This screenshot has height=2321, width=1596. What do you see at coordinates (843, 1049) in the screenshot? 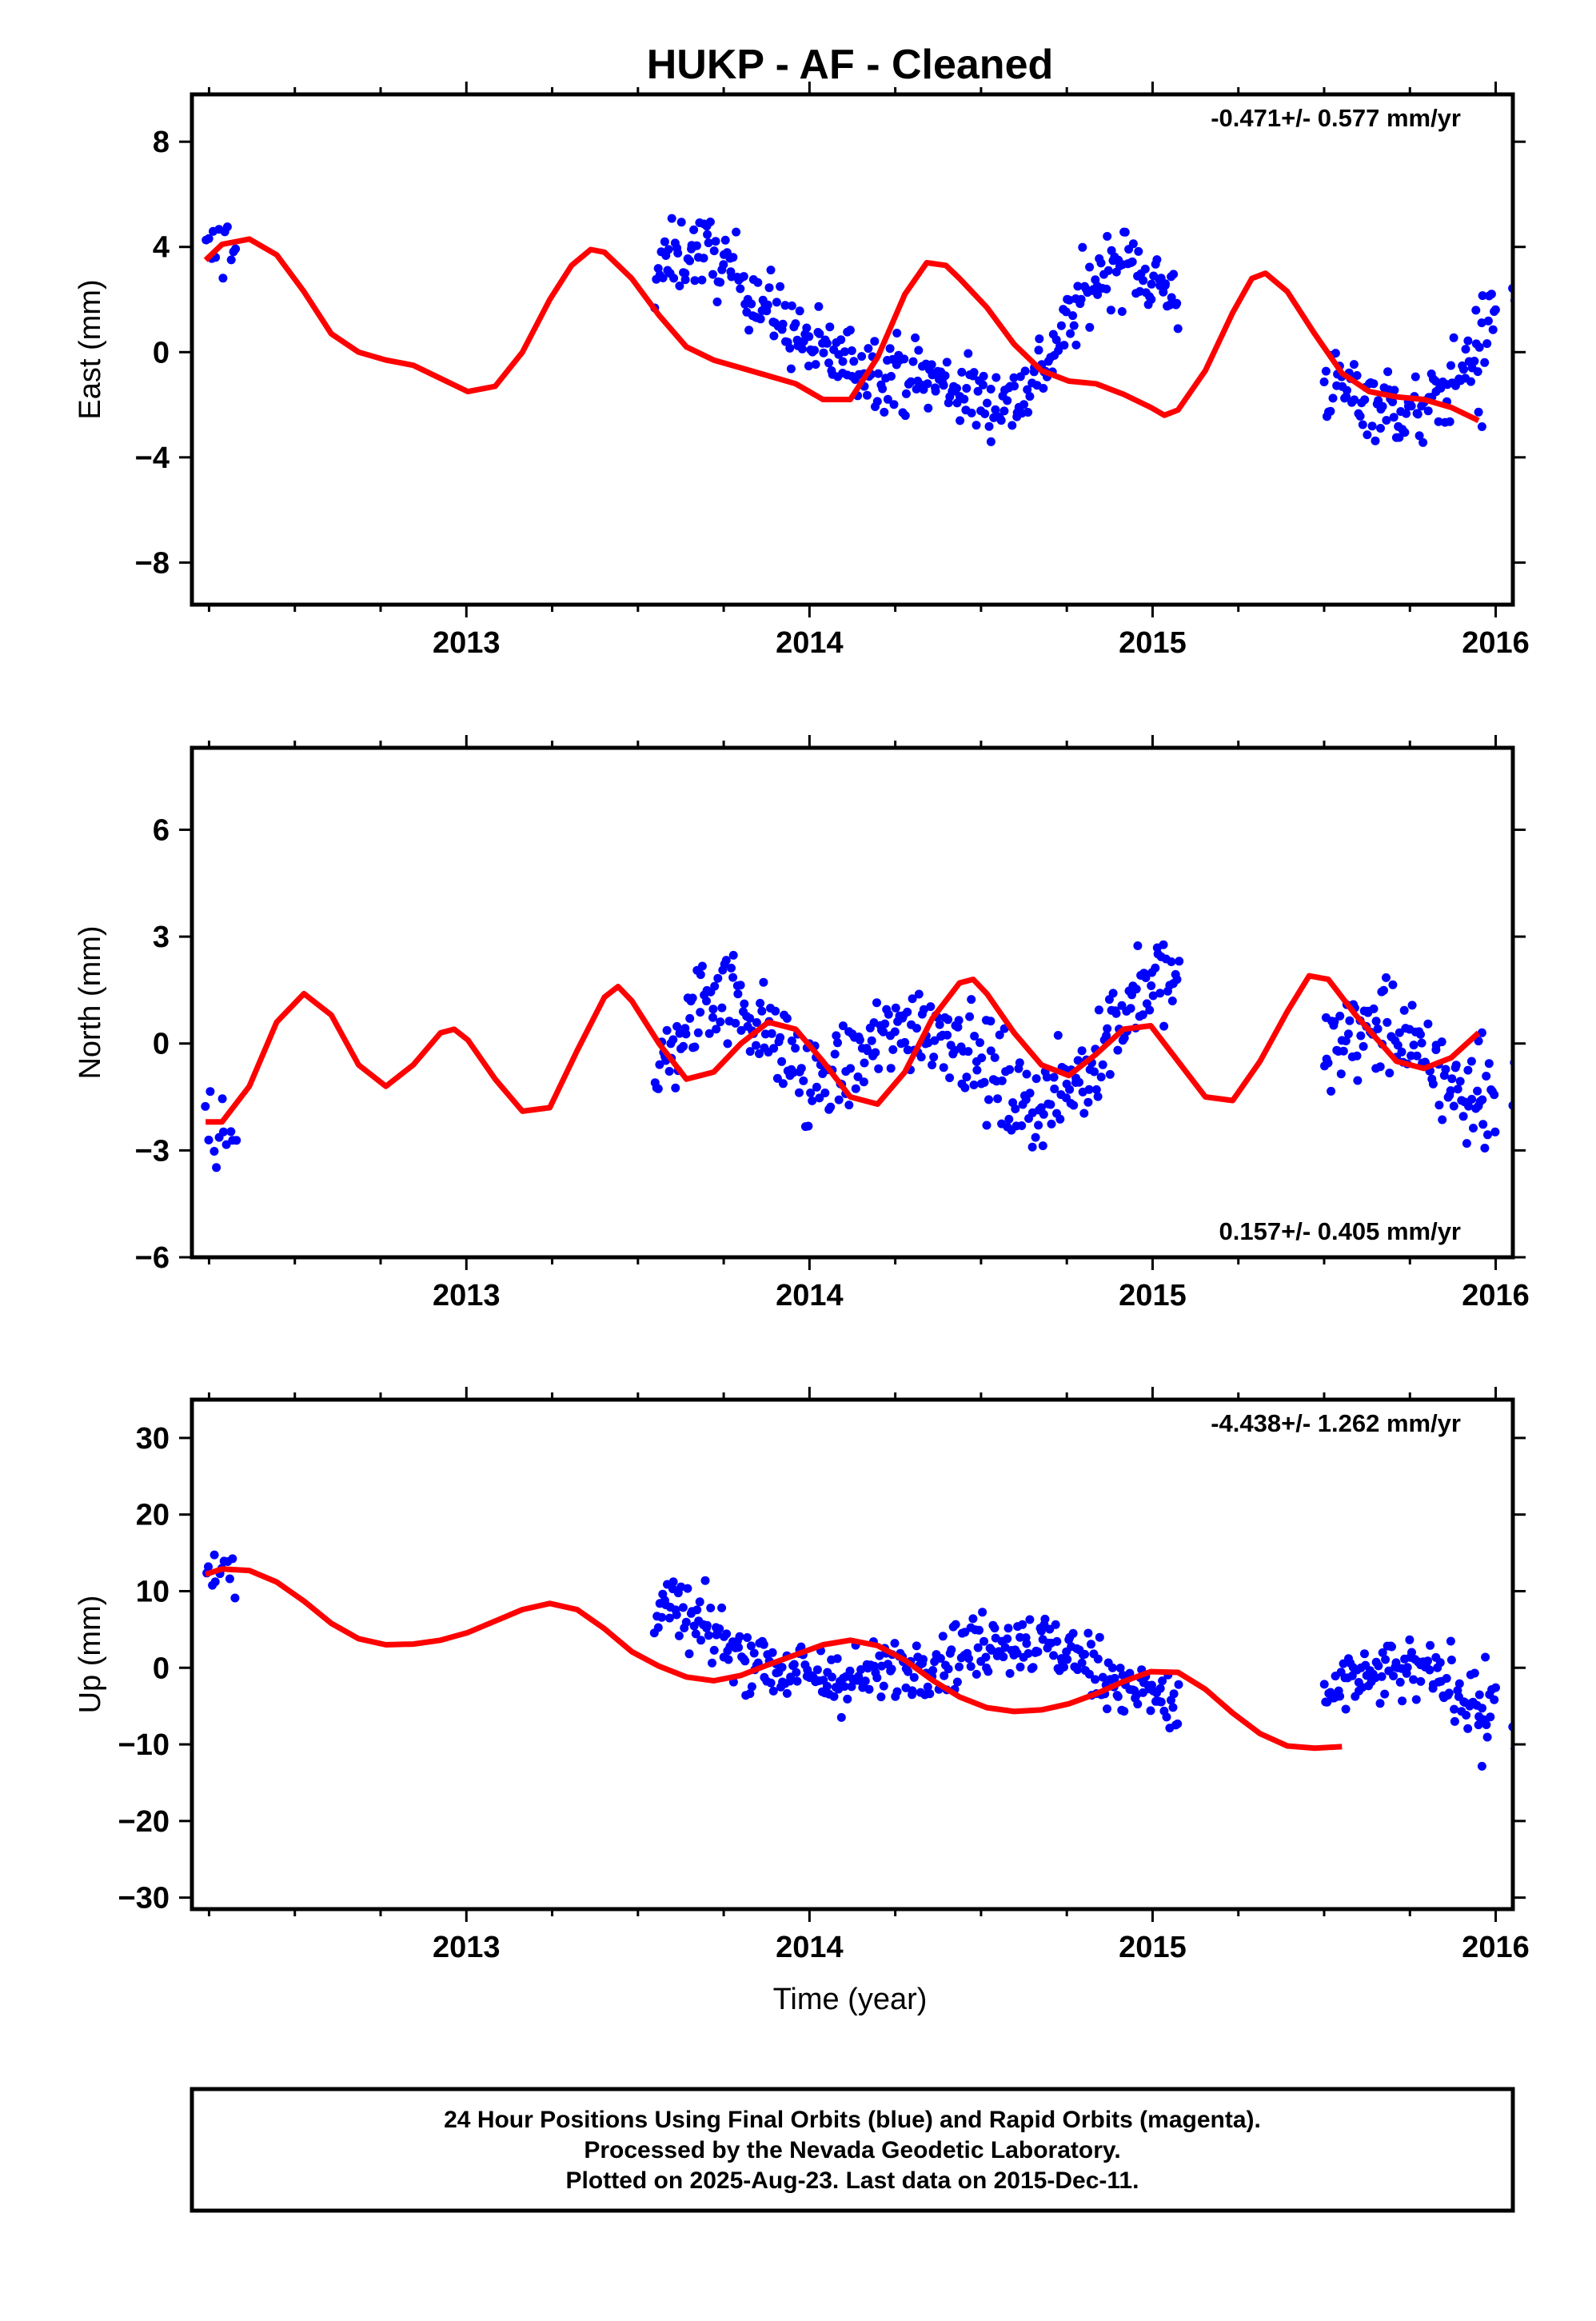
I see `fit-curve` at bounding box center [843, 1049].